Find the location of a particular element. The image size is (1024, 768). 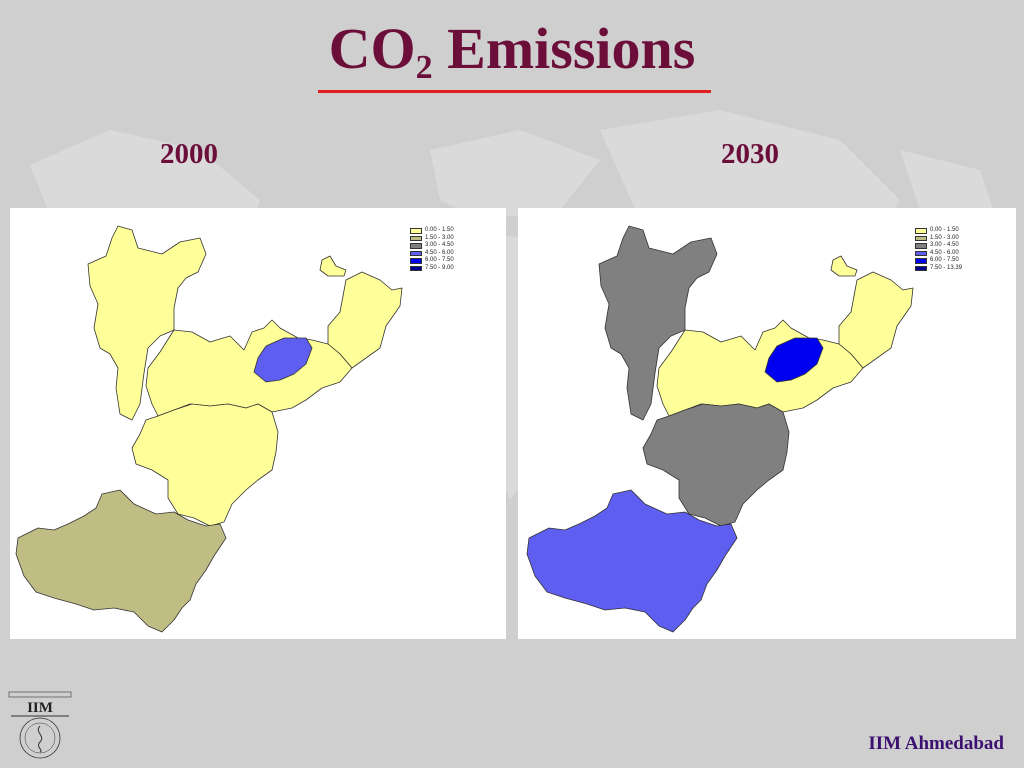

logo-text: IIM is located at coordinates (40, 708).